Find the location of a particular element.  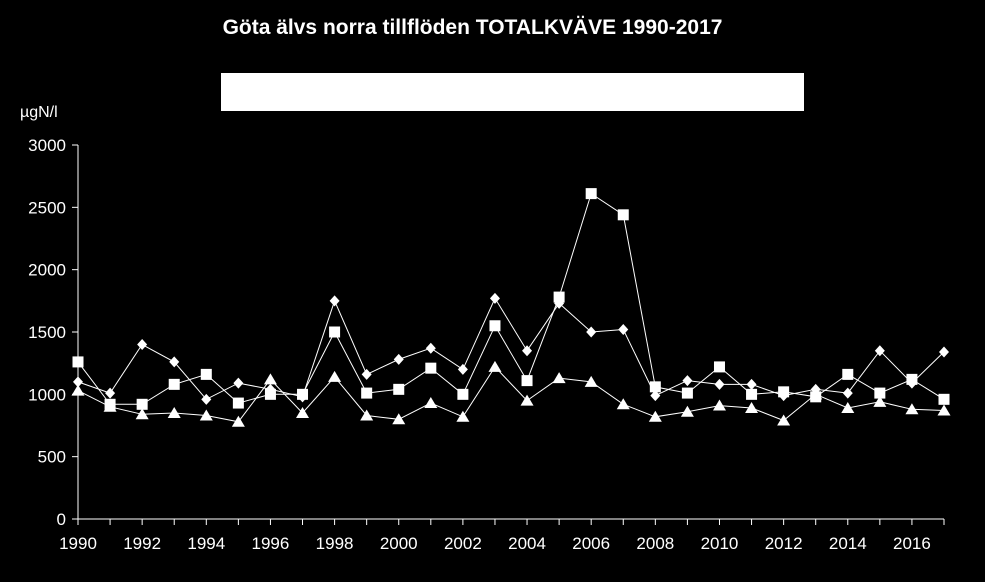

x-tick-label: 1996 is located at coordinates (271, 543).